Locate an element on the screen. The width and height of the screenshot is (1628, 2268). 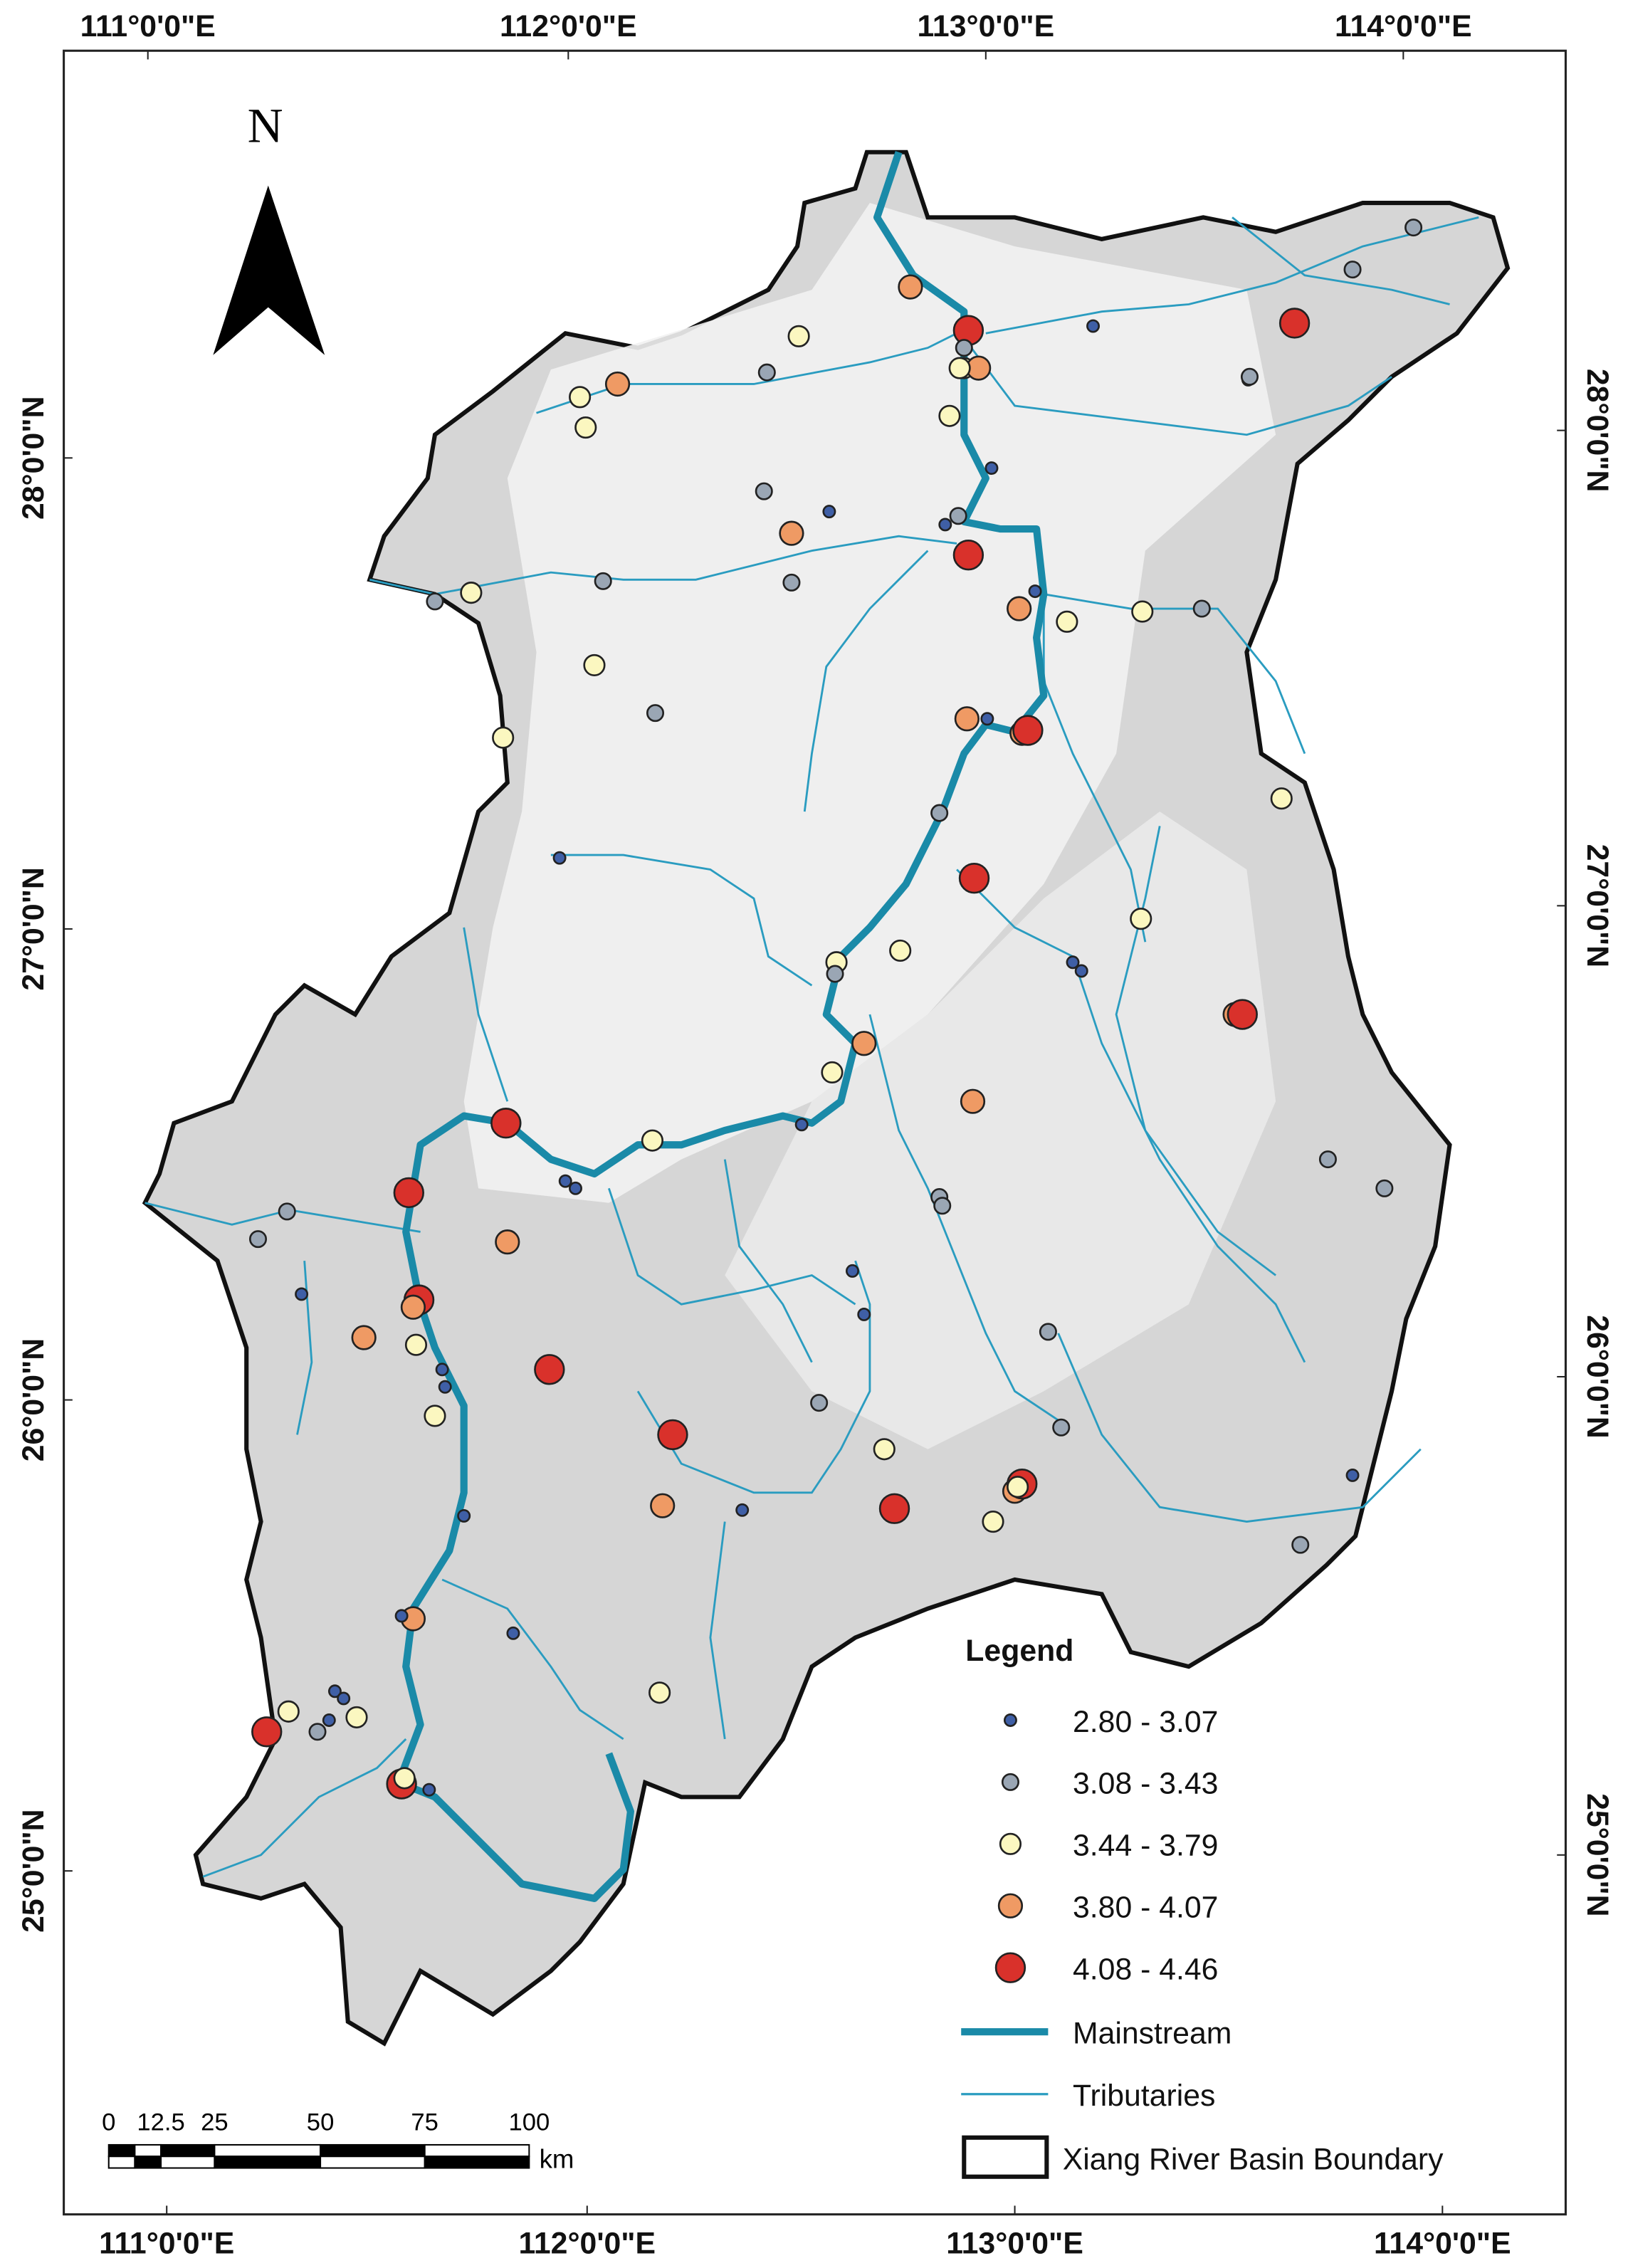
longitude-label: 111°0'0"E is located at coordinates (166, 2244).